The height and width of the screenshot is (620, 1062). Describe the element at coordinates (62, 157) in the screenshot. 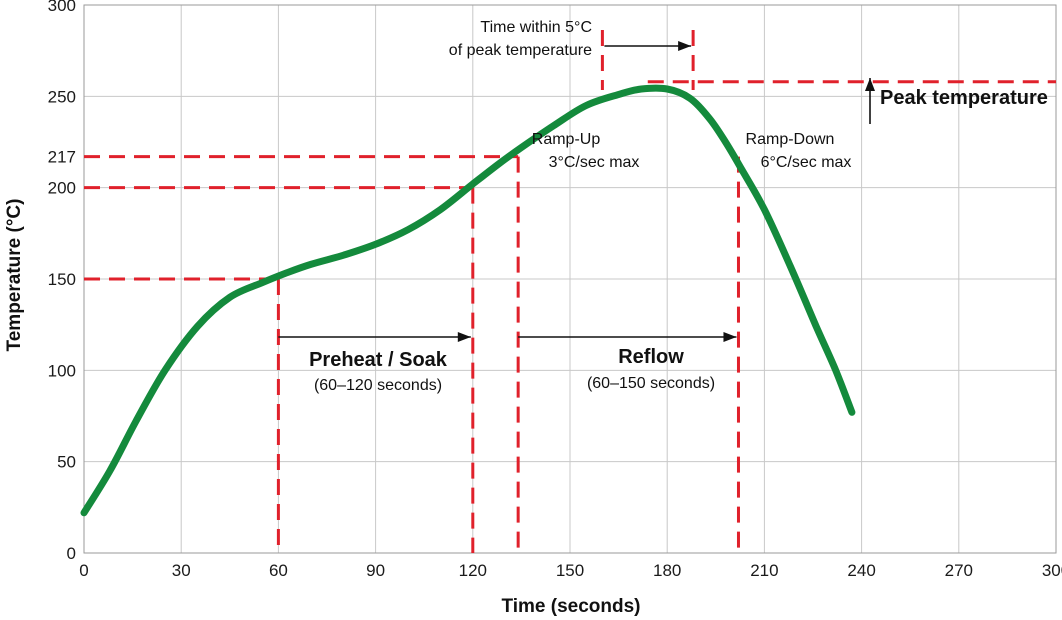

I see `y-tick-label-217: 217` at that location.